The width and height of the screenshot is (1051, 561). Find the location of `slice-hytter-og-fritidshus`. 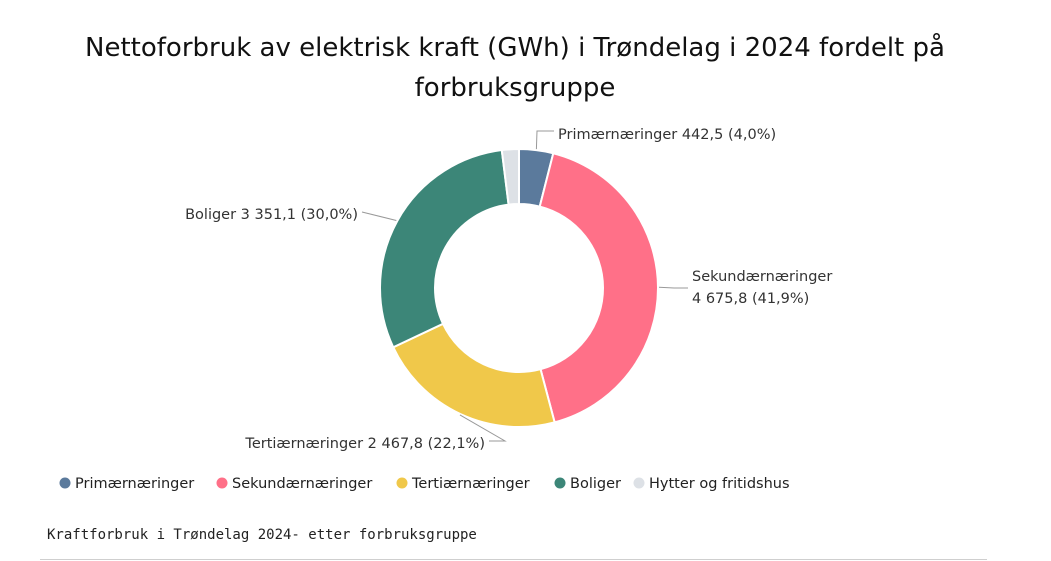

slice-hytter-og-fritidshus is located at coordinates (510, 176).